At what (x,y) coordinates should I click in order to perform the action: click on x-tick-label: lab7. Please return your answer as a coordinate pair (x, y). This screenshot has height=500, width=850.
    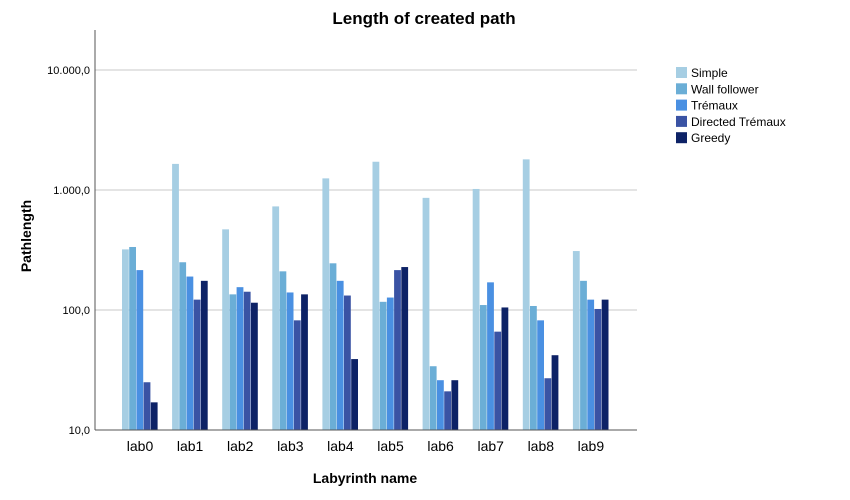
    Looking at the image, I should click on (490, 446).